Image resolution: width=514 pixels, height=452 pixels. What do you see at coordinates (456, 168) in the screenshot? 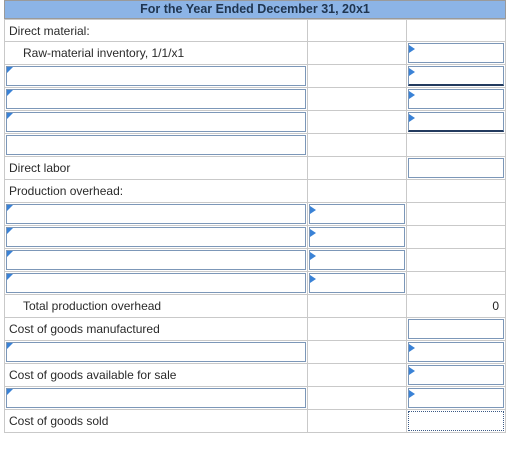
I see `direct-labor-amount-input` at bounding box center [456, 168].